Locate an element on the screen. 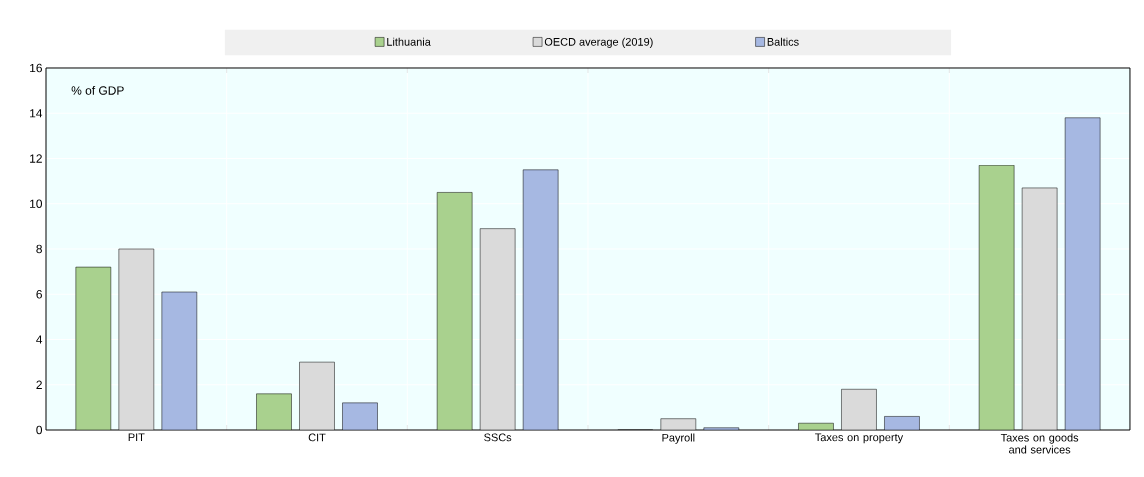 This screenshot has width=1144, height=477. x-tick-label: SSCs is located at coordinates (498, 437).